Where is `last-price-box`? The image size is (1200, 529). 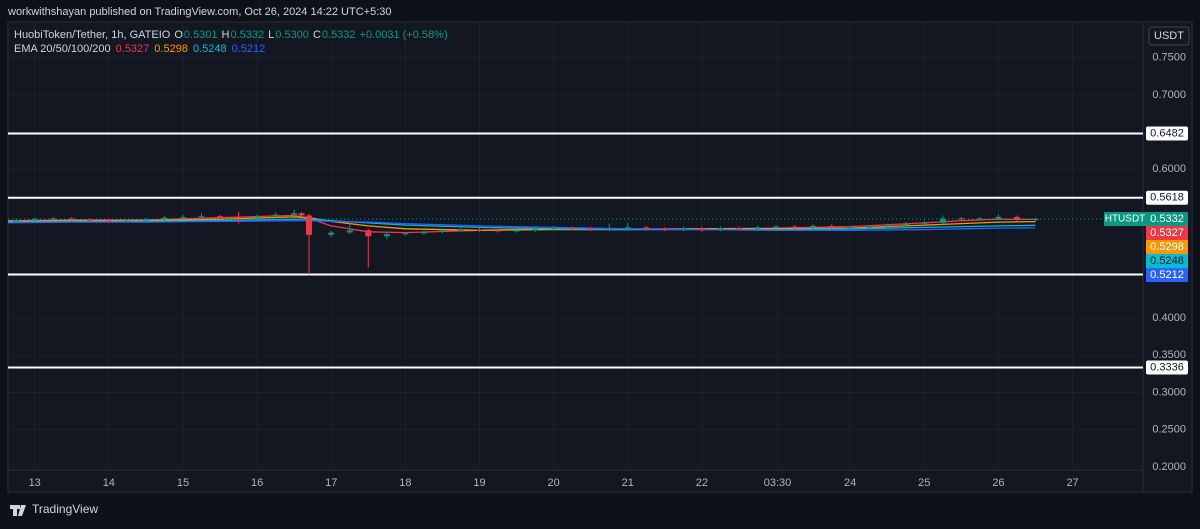 last-price-box is located at coordinates (1167, 219).